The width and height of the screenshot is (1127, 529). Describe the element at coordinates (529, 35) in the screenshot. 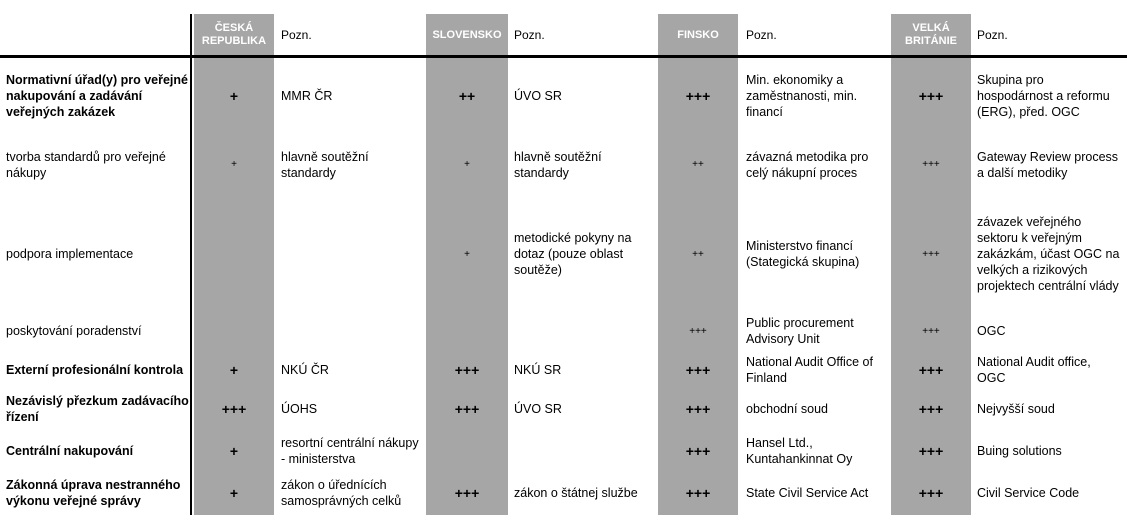

I see `header-note-sk: Pozn.` at that location.